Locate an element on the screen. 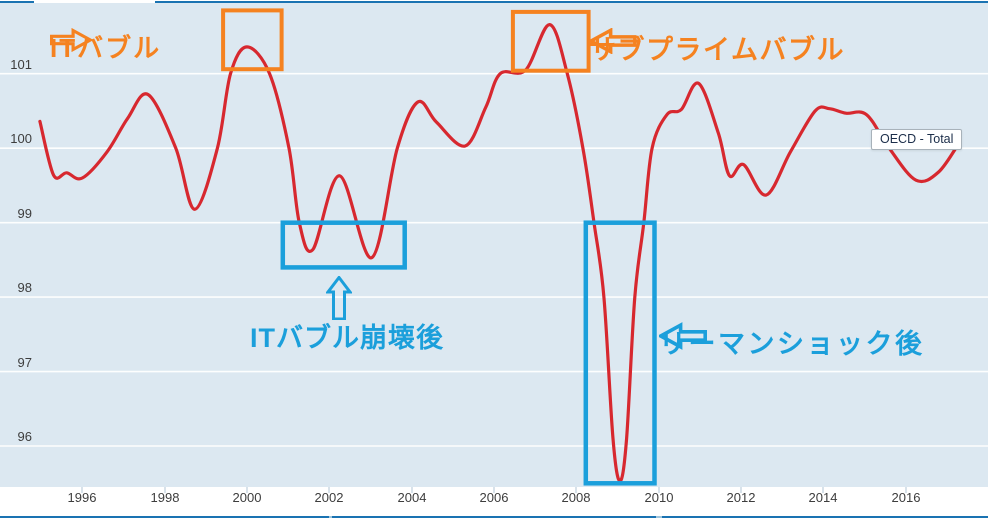 This screenshot has height=521, width=988. y-axis-label: 98 is located at coordinates (24, 287).